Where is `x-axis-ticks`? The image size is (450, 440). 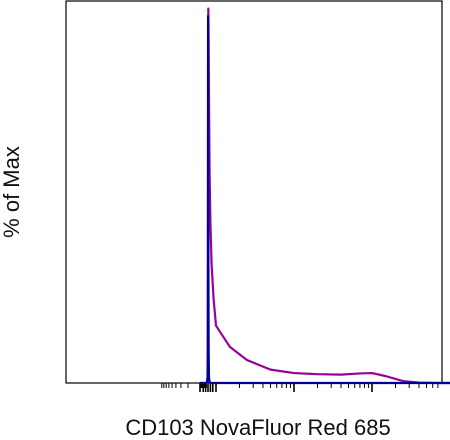 x-axis-ticks is located at coordinates (300, 387).